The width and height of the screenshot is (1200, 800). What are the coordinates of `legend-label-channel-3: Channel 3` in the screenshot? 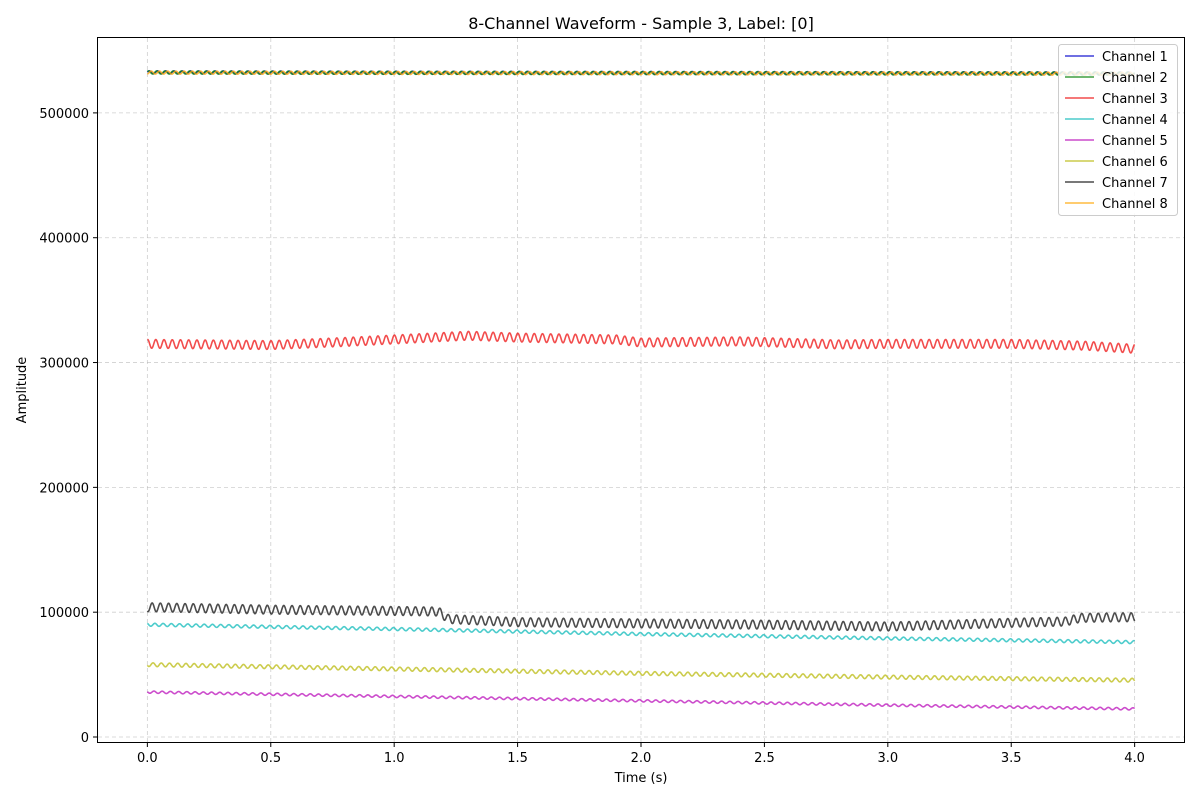 It's located at (1135, 99).